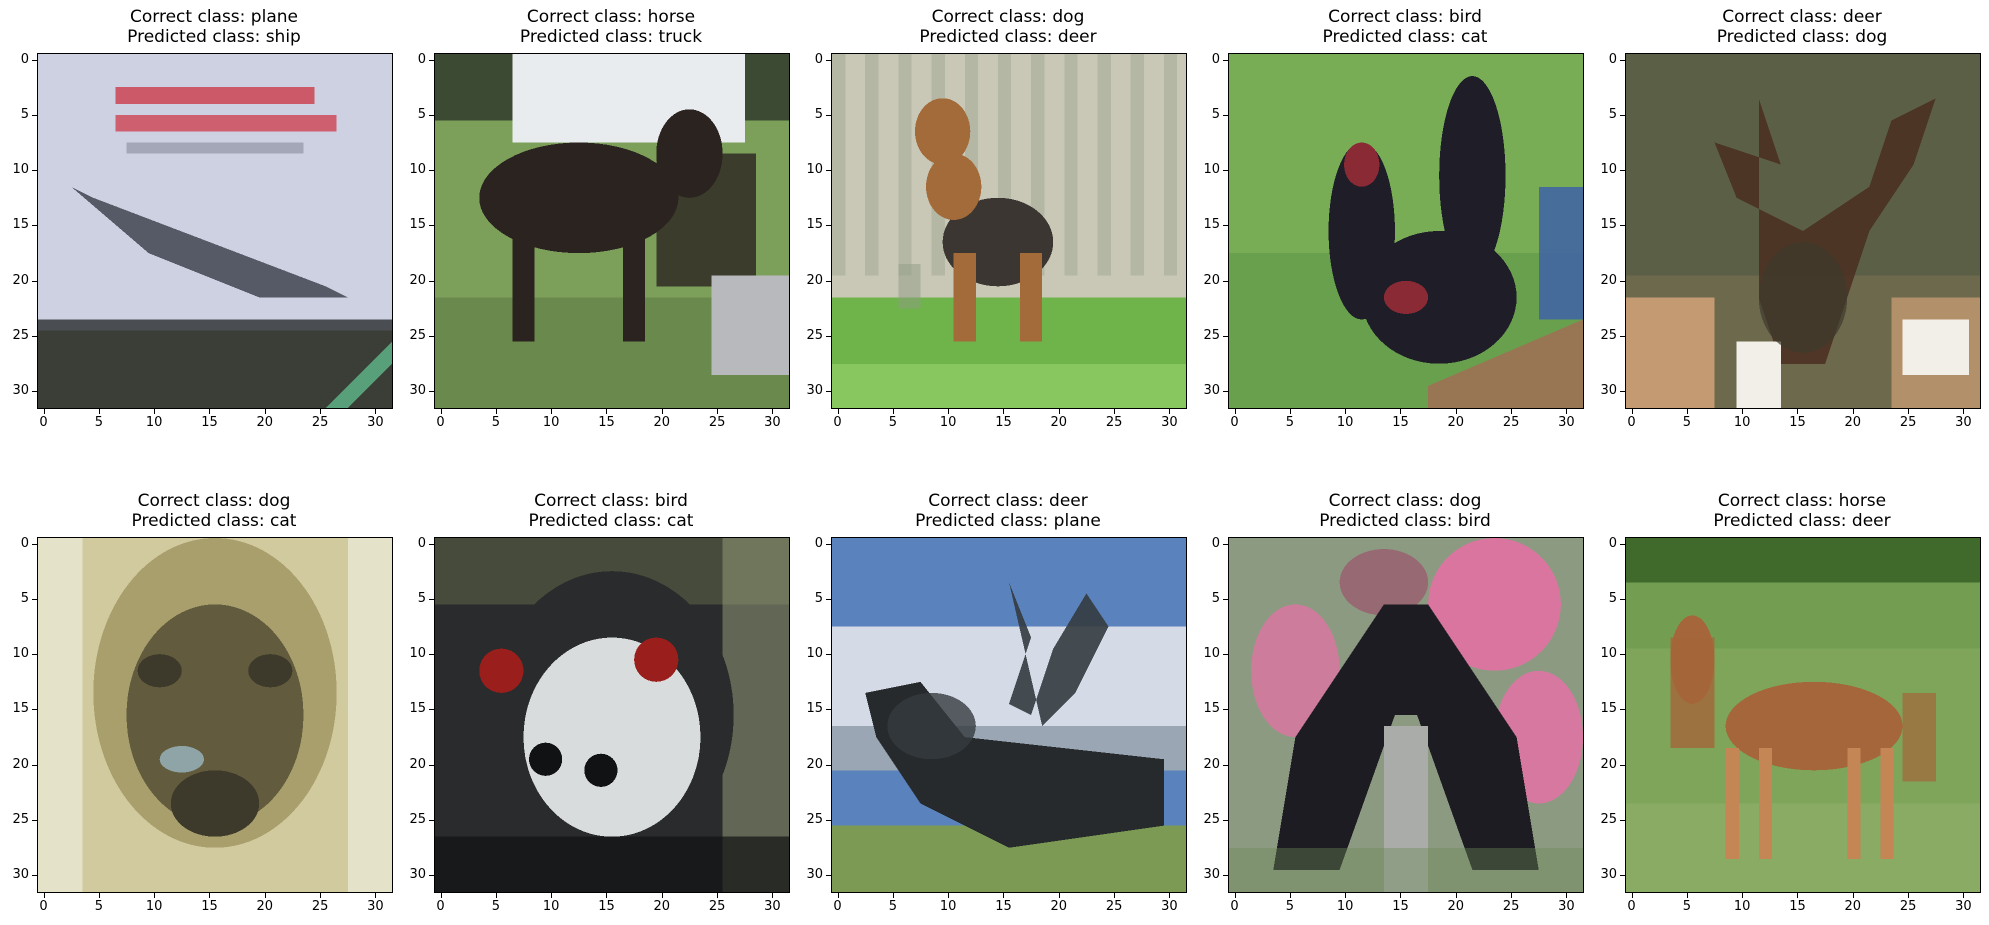 The image size is (1989, 925). Describe the element at coordinates (611, 501) in the screenshot. I see `correct-class-label: Correct class: bird` at that location.